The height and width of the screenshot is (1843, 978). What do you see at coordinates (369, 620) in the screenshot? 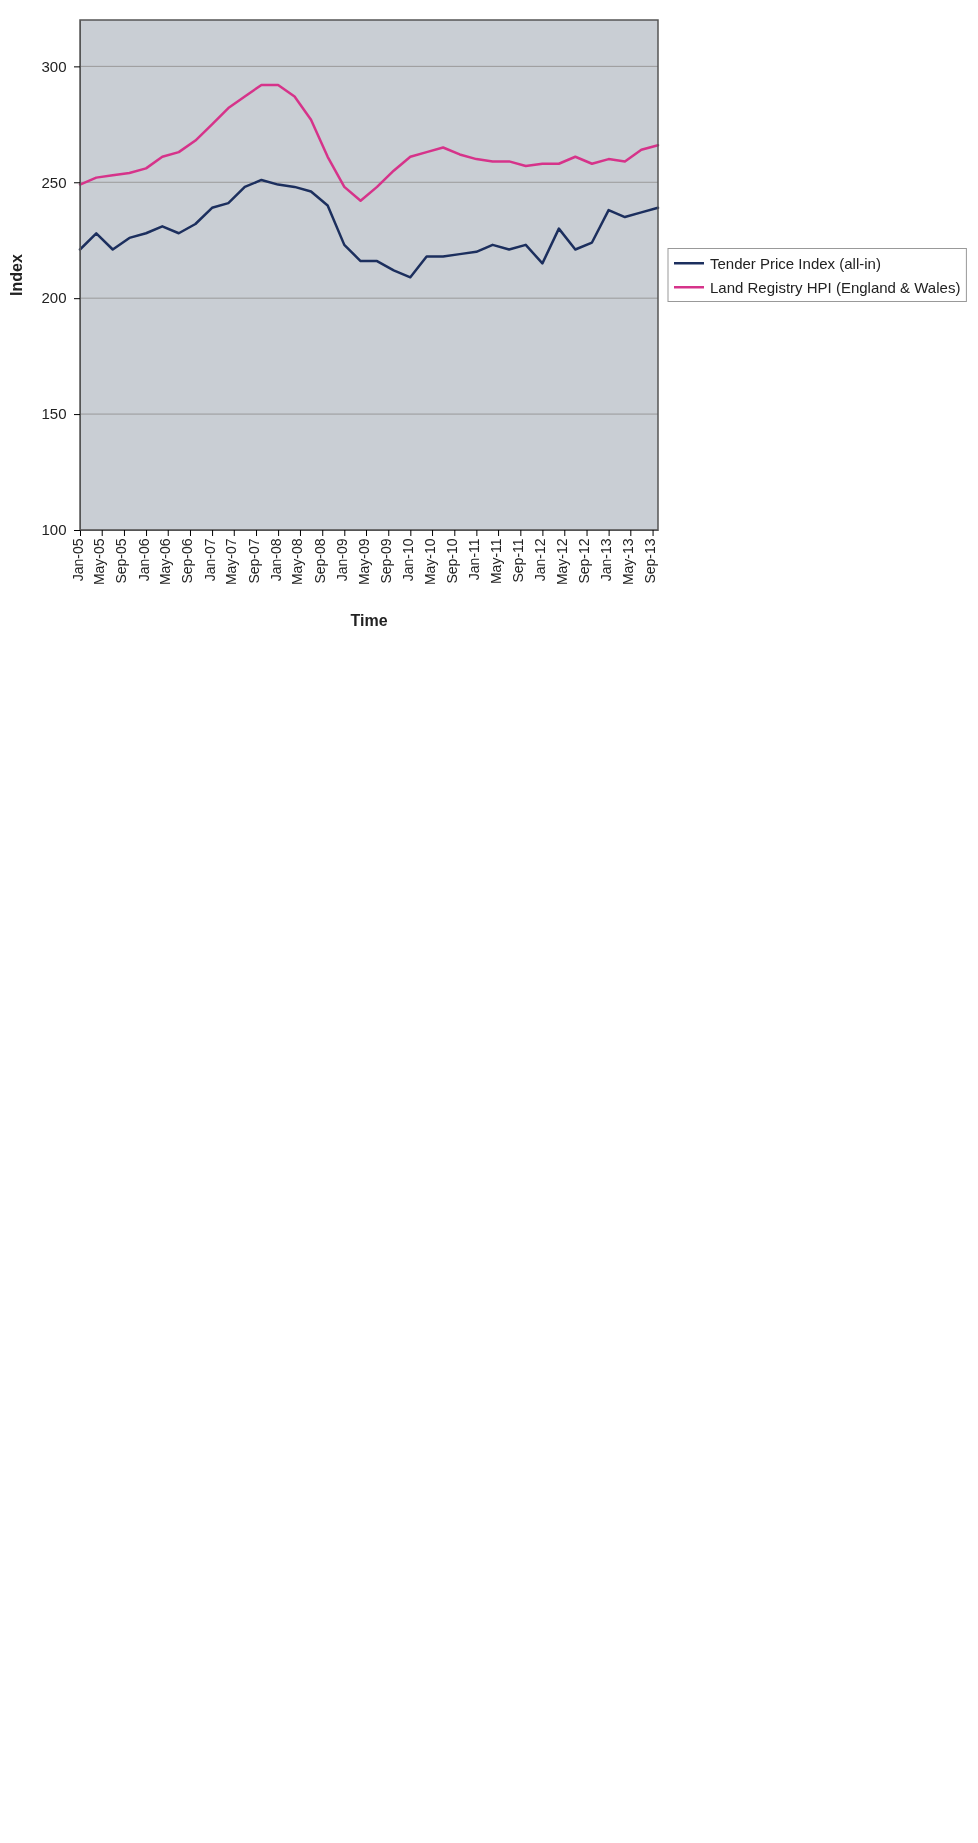
I see `x-axis-title: Time` at bounding box center [369, 620].